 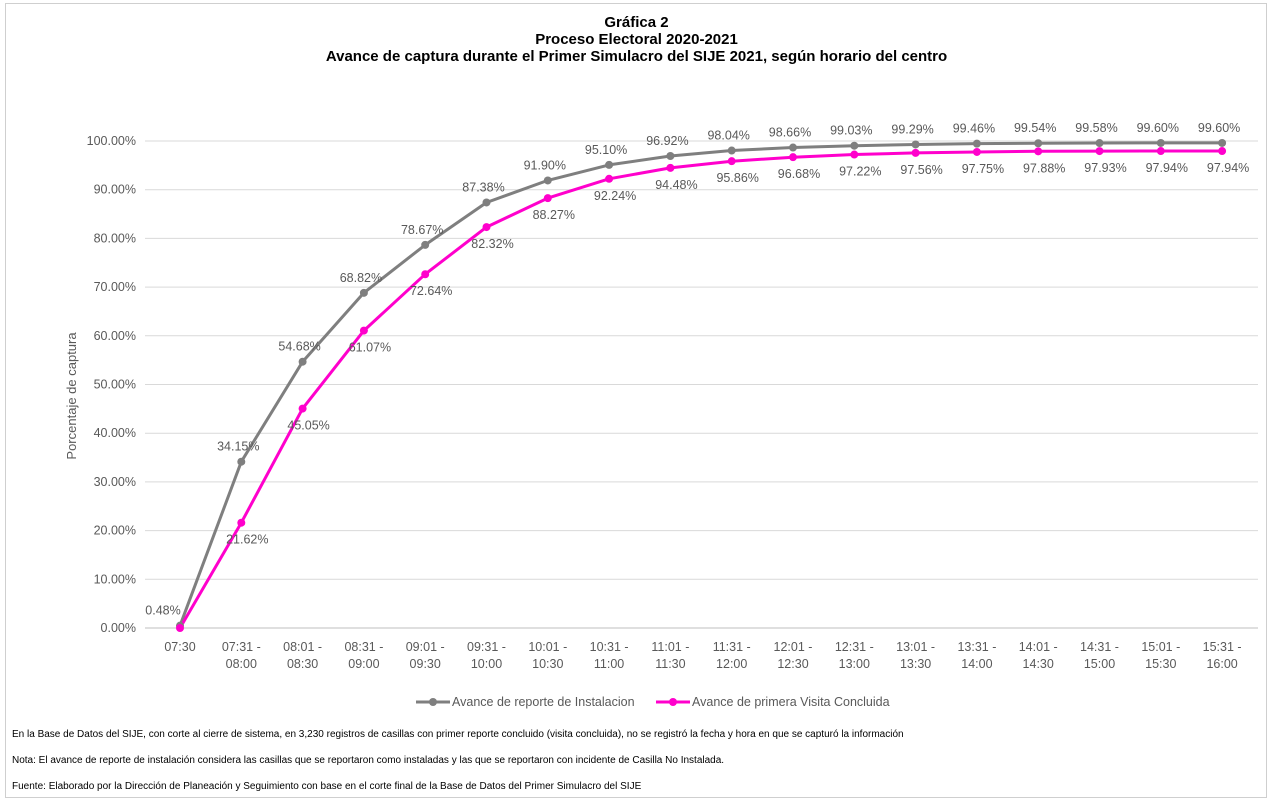 What do you see at coordinates (115, 385) in the screenshot?
I see `y-tick-label: 50.00%` at bounding box center [115, 385].